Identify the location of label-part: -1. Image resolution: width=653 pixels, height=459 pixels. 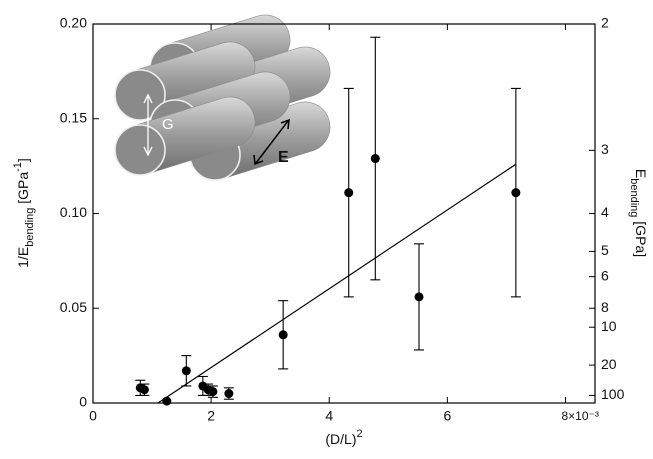
(18, 167).